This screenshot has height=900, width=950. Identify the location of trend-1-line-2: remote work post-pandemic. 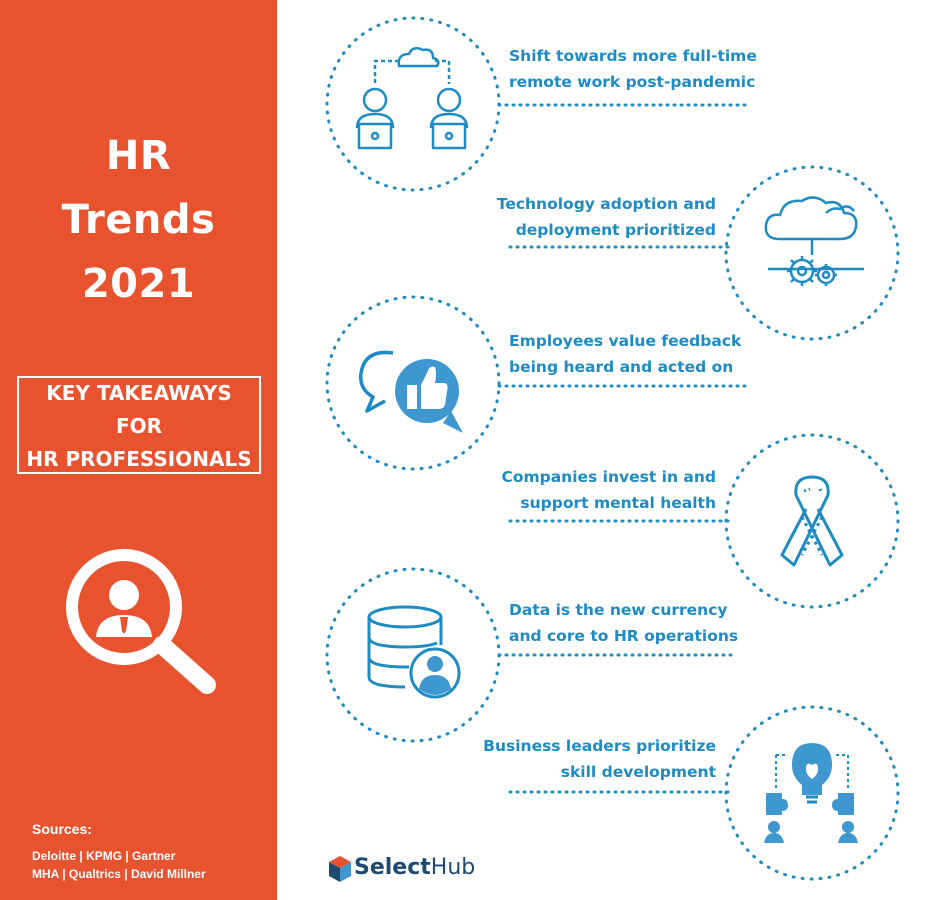
(632, 82).